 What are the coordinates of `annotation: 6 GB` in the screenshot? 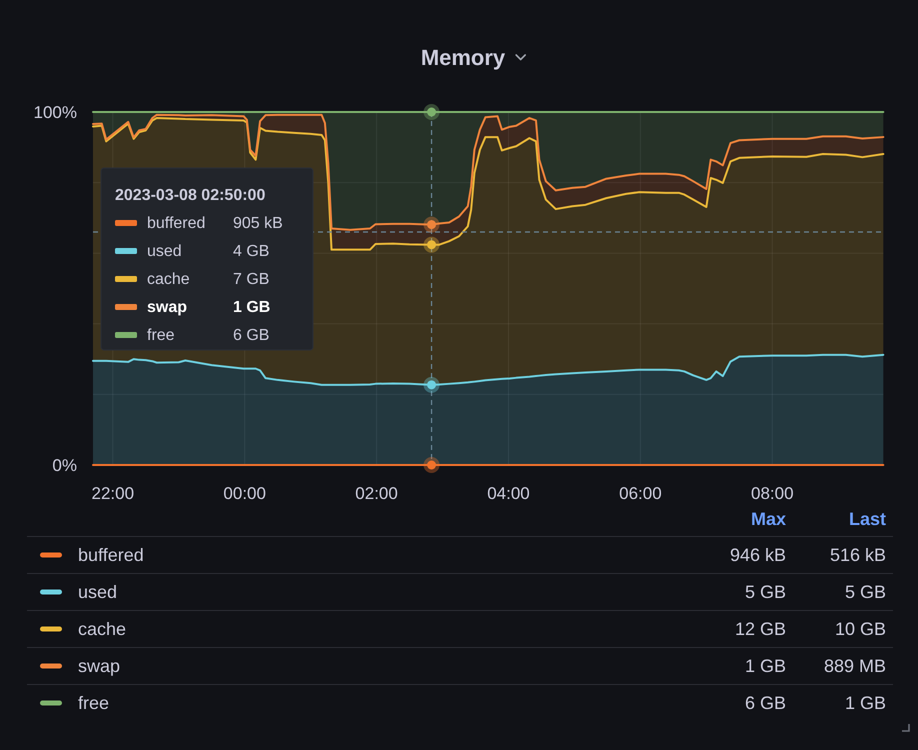 It's located at (251, 335).